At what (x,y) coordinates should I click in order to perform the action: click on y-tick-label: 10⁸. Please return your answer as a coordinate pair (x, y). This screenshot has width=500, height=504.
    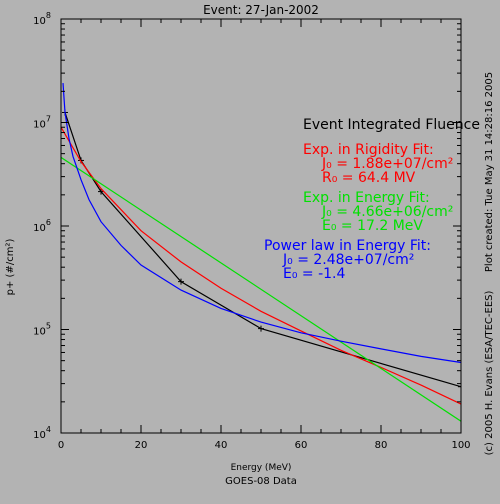
    Looking at the image, I should click on (42, 19).